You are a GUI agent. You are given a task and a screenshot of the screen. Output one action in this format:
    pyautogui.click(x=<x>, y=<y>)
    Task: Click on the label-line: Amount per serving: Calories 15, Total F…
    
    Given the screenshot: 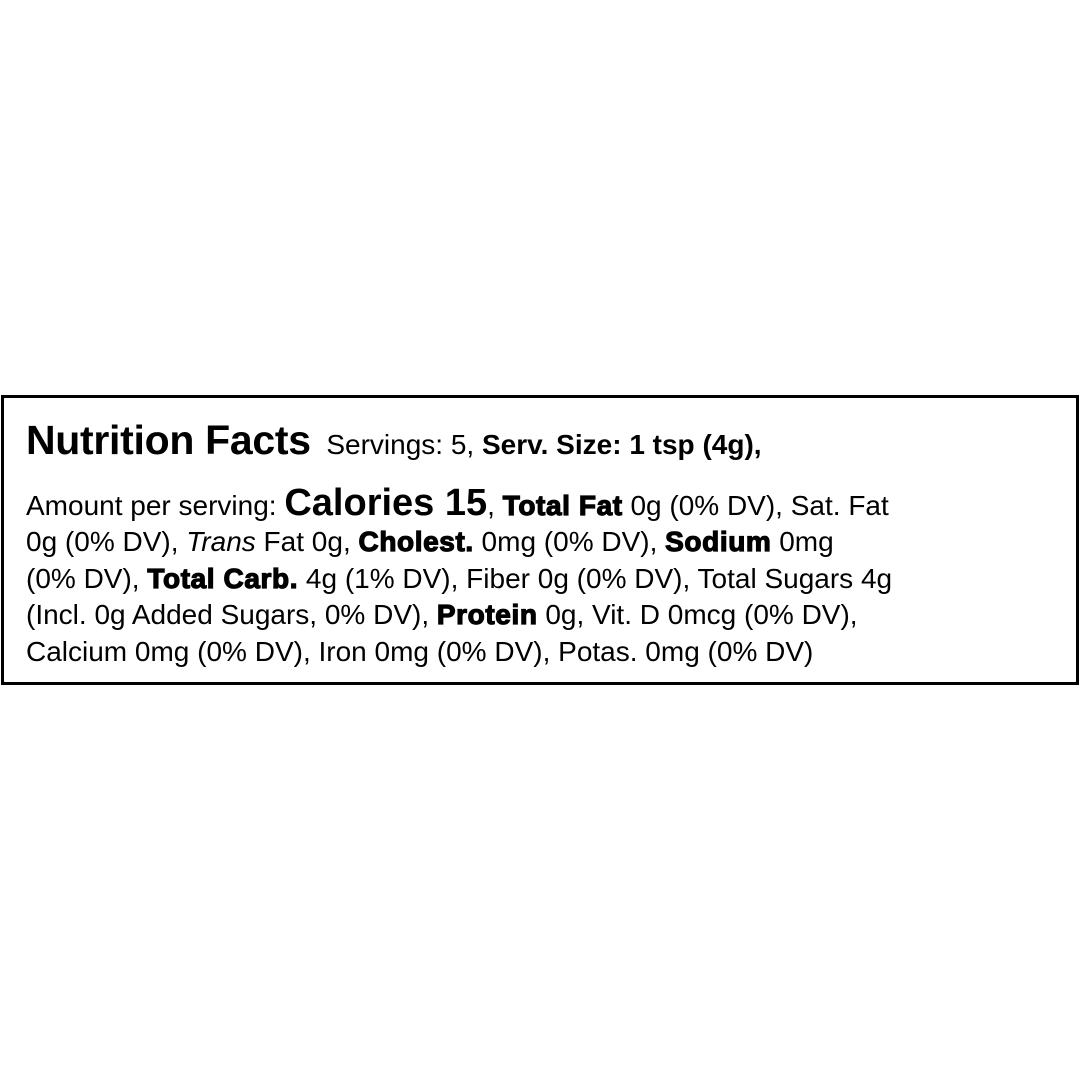 What is the action you would take?
    pyautogui.click(x=457, y=503)
    